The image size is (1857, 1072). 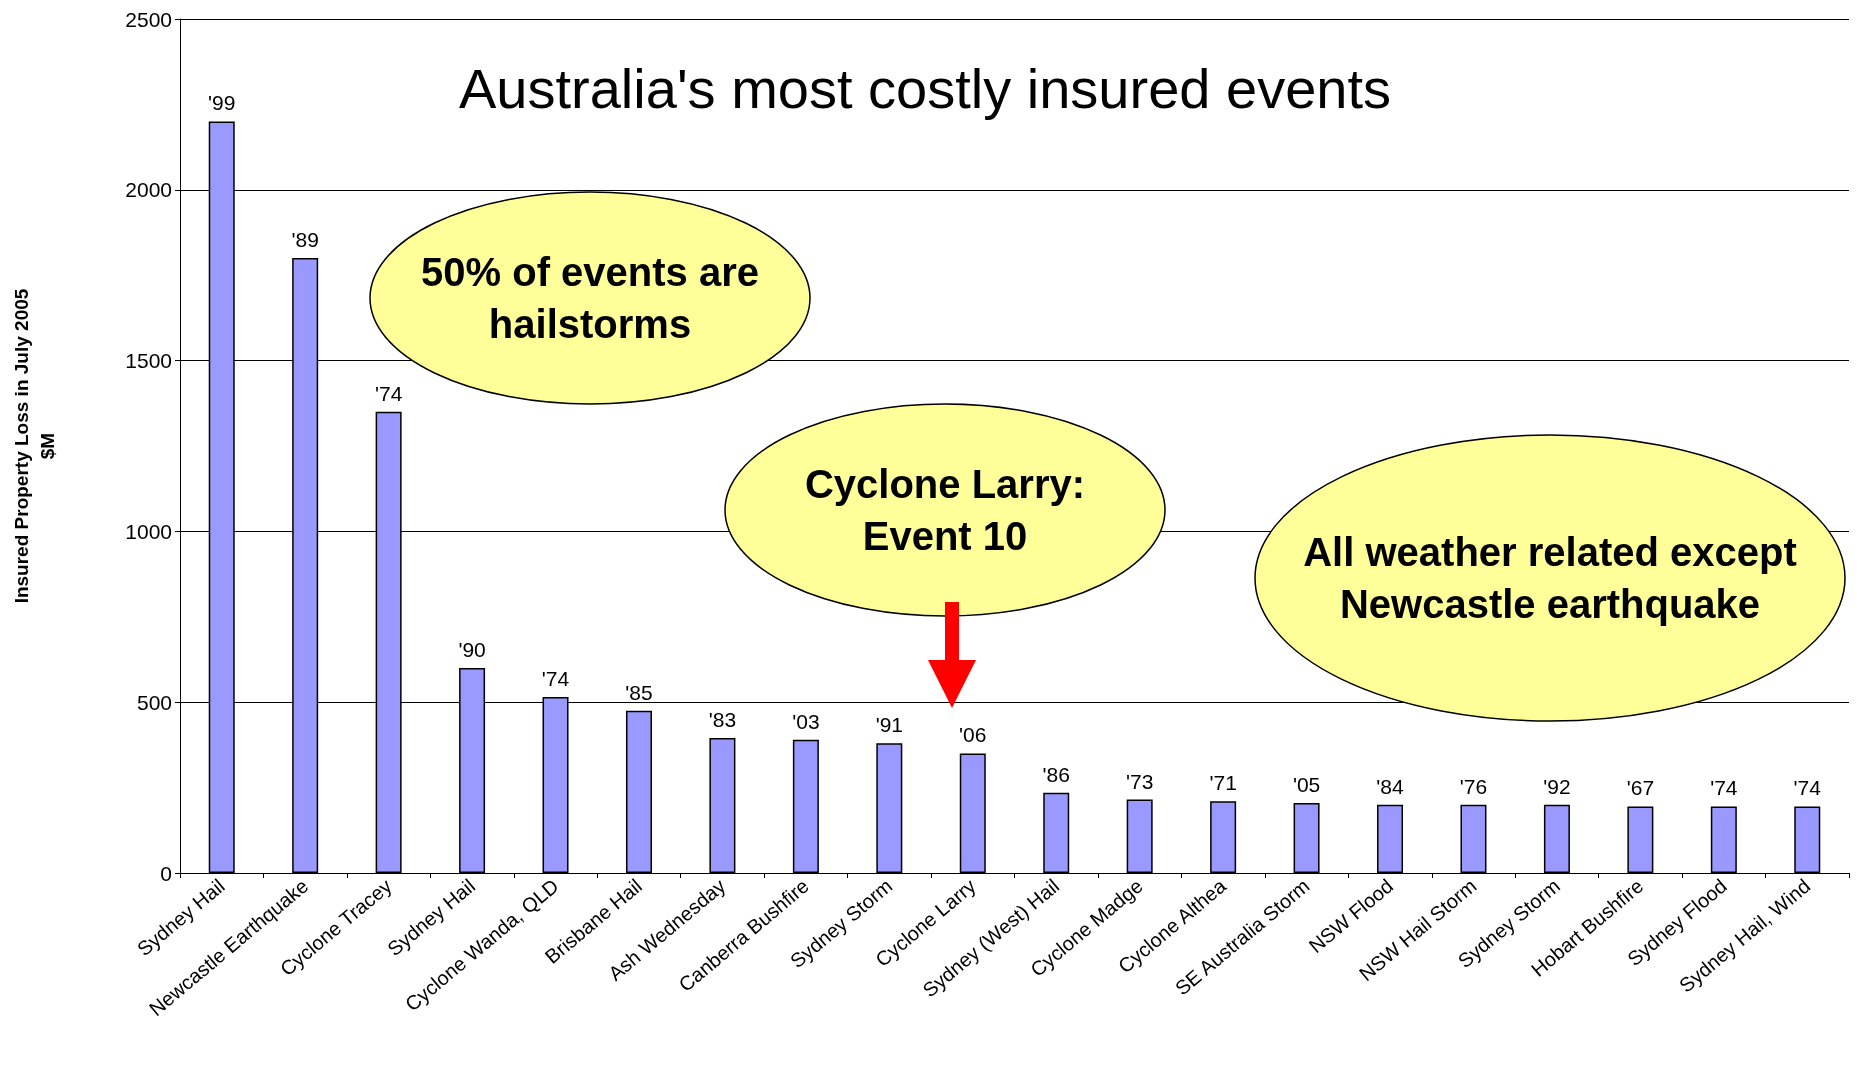 What do you see at coordinates (1390, 786) in the screenshot?
I see `annotation: '84` at bounding box center [1390, 786].